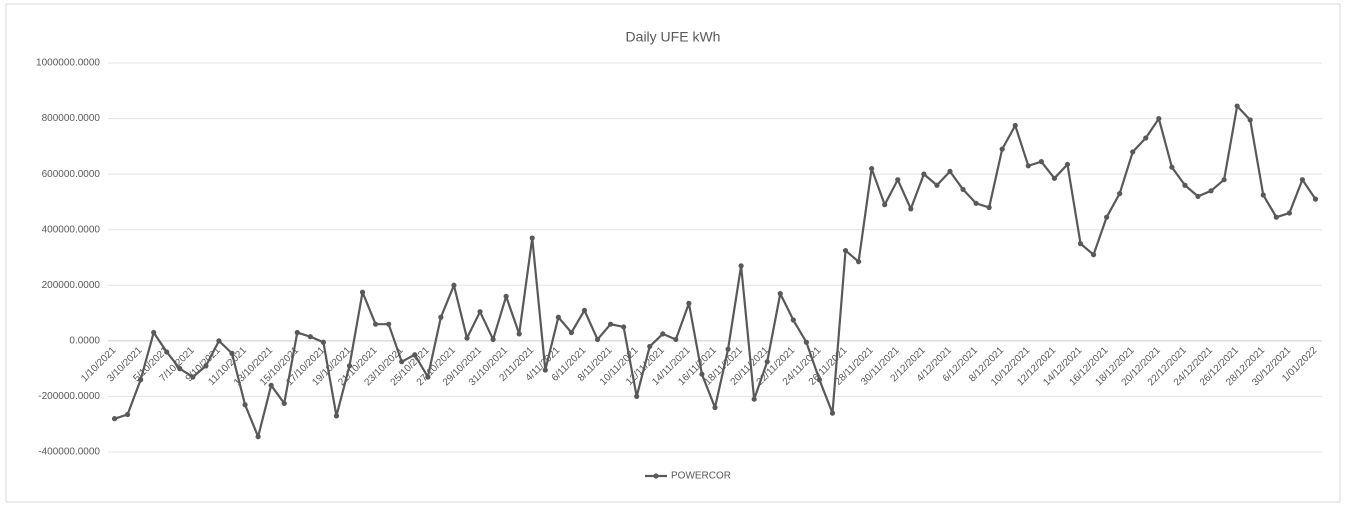 Image resolution: width=1347 pixels, height=508 pixels. I want to click on y-tick-label: 1000000.0000, so click(68, 63).